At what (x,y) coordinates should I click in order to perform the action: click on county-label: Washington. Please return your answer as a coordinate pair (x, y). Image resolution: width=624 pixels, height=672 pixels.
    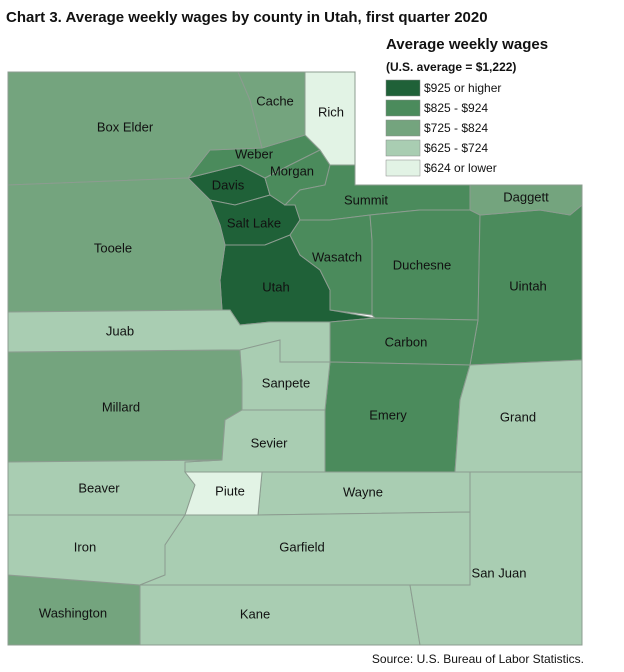
    Looking at the image, I should click on (73, 612).